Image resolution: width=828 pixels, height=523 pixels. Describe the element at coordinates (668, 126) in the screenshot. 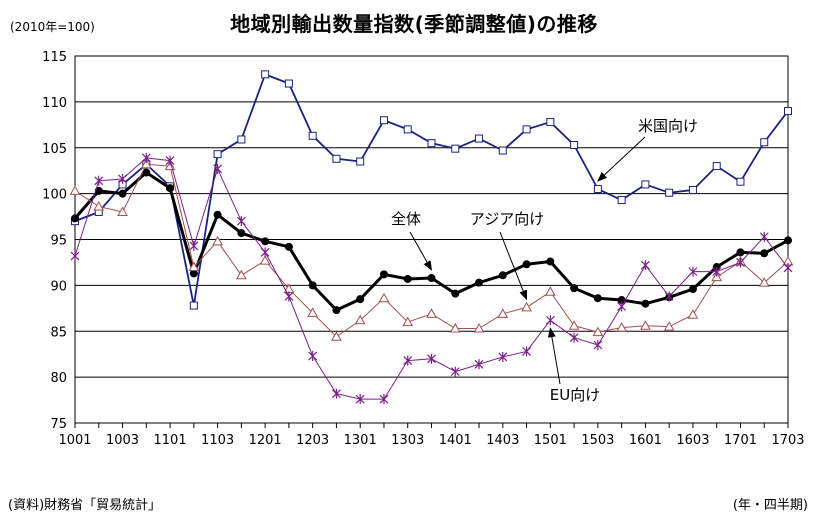

I see `annotation-label-us: 米国向け` at that location.